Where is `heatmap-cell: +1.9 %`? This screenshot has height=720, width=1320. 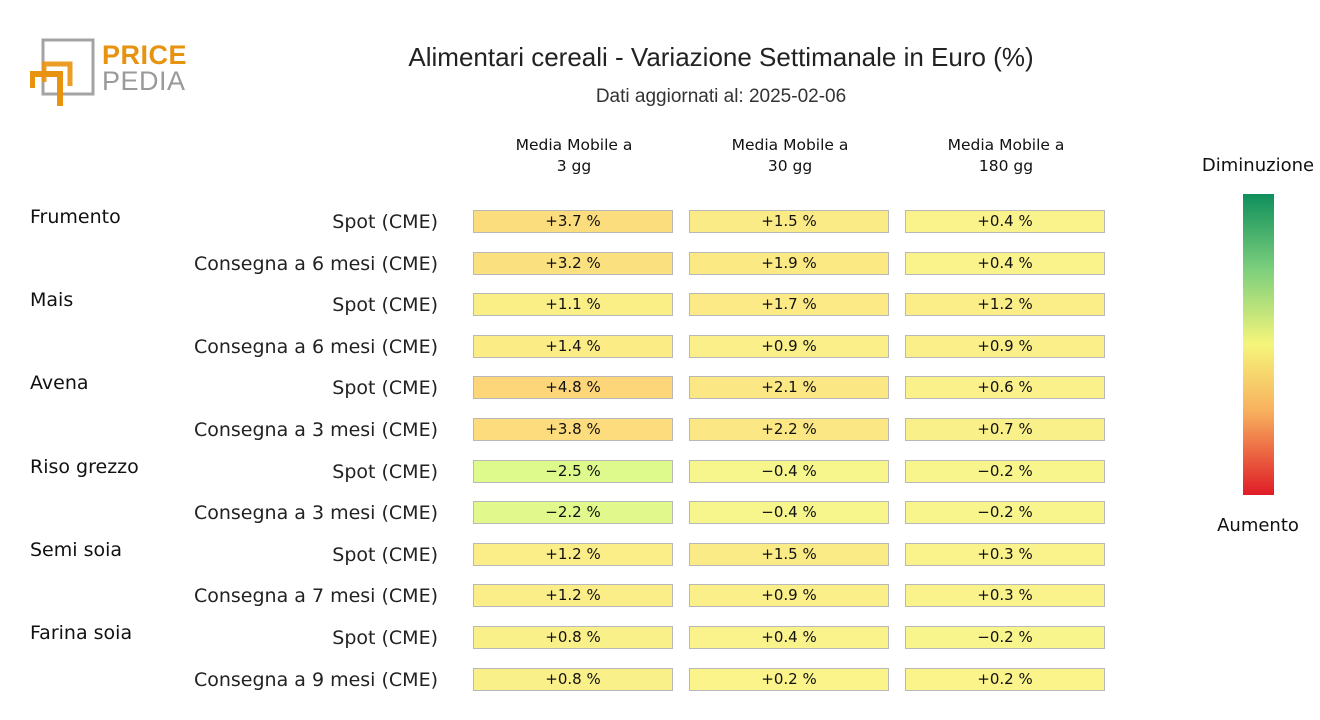 heatmap-cell: +1.9 % is located at coordinates (789, 263).